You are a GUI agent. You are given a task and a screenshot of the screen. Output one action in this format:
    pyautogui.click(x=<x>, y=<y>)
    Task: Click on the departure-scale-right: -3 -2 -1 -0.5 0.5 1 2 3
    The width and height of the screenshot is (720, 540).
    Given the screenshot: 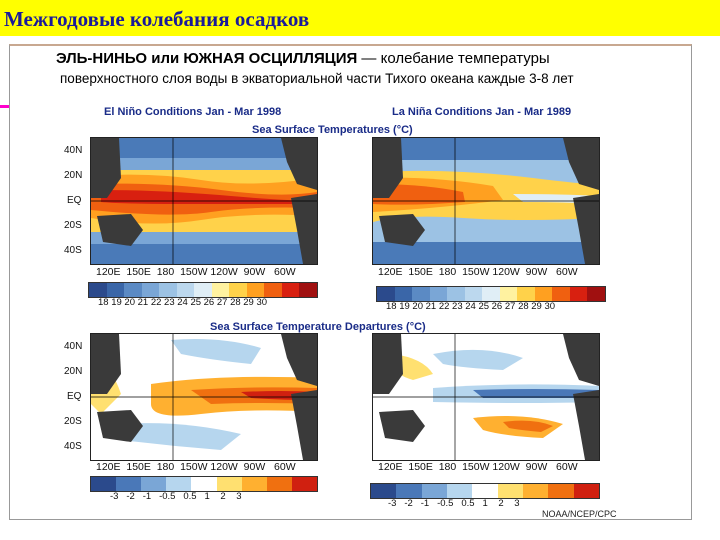 What is the action you would take?
    pyautogui.click(x=454, y=503)
    